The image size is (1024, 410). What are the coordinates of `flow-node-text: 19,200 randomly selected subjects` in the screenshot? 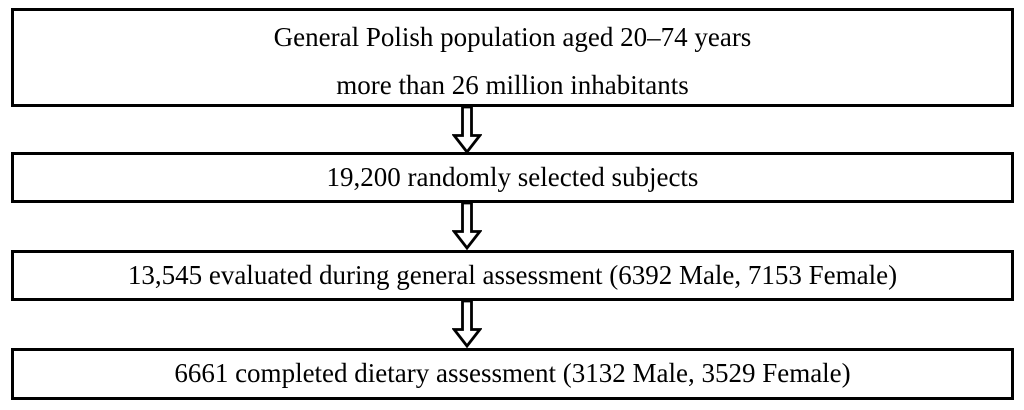 It's located at (512, 176).